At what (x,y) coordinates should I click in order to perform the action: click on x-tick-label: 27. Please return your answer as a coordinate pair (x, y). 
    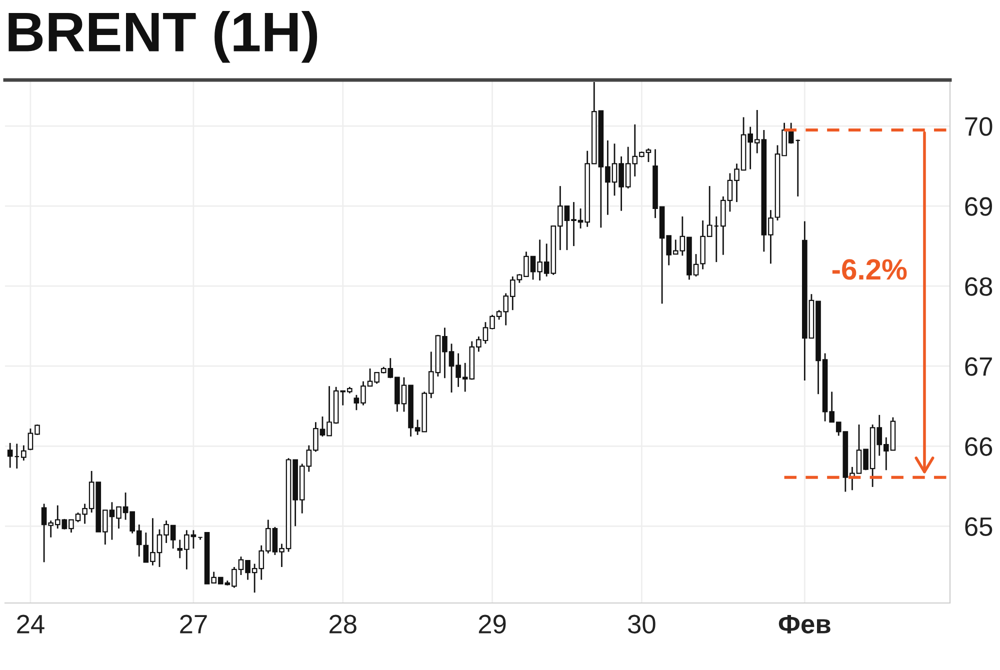
    Looking at the image, I should click on (193, 624).